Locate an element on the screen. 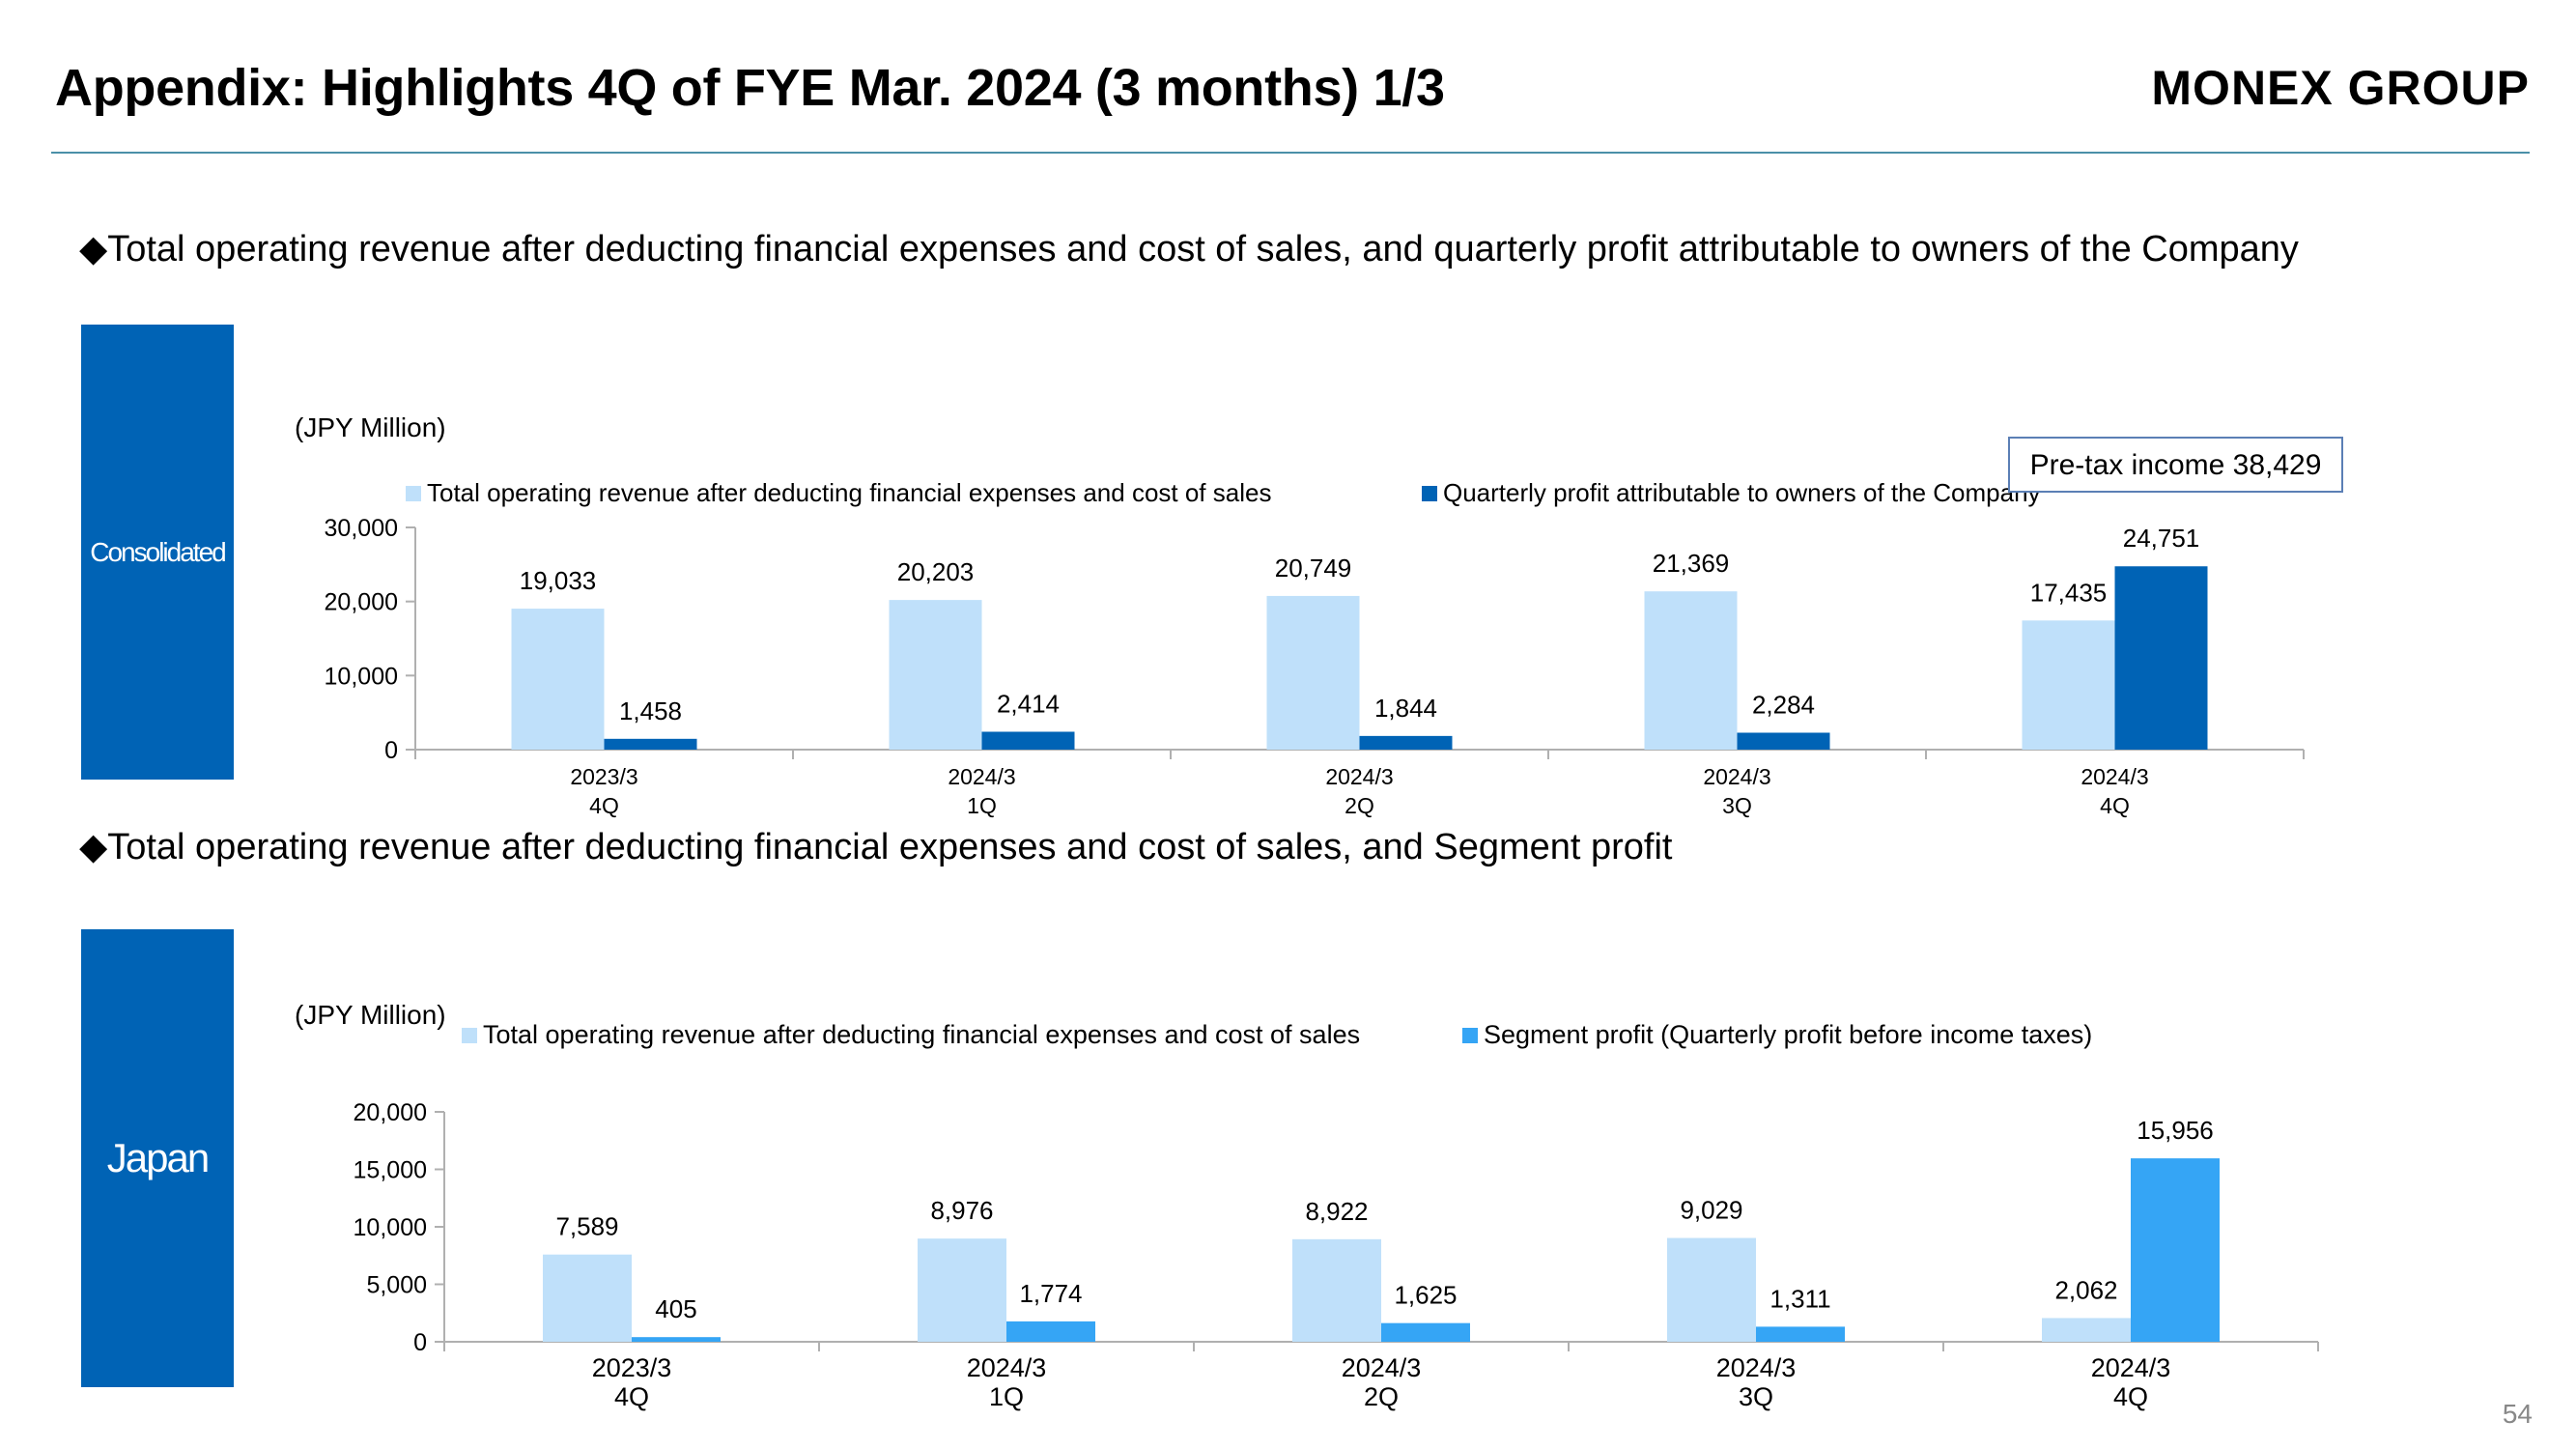  data-label: 24,751 is located at coordinates (2161, 538).